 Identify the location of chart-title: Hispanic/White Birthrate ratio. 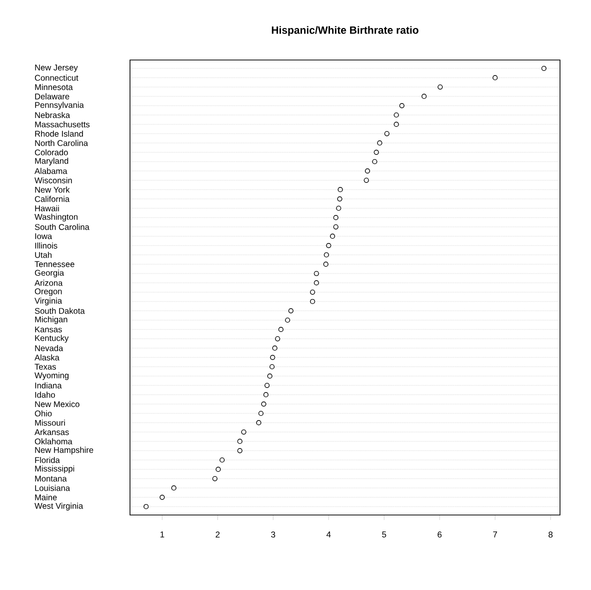
(345, 31).